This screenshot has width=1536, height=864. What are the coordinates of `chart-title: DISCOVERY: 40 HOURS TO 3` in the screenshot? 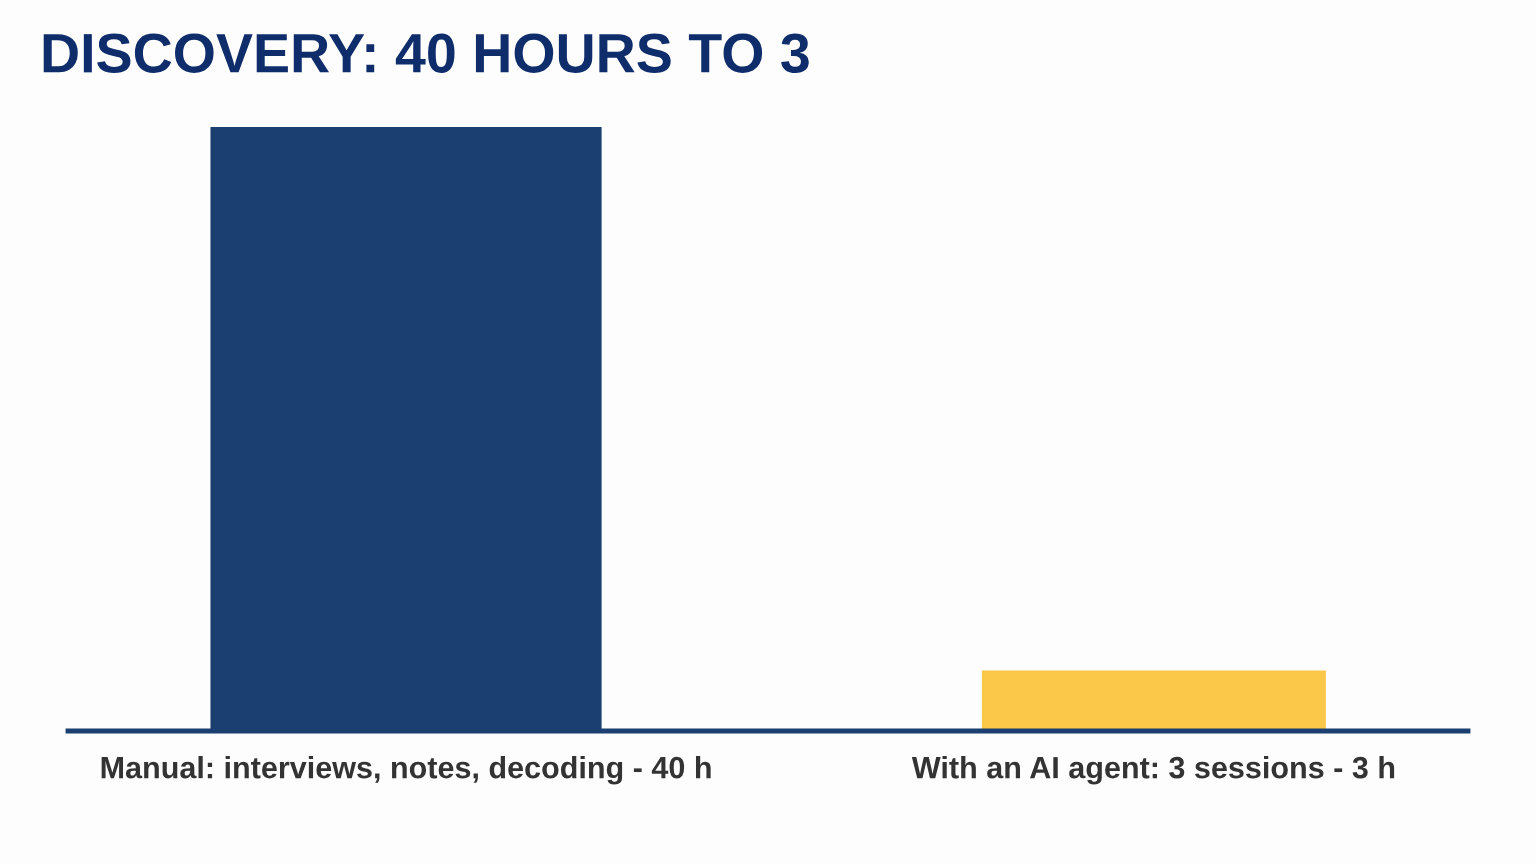 It's located at (426, 53).